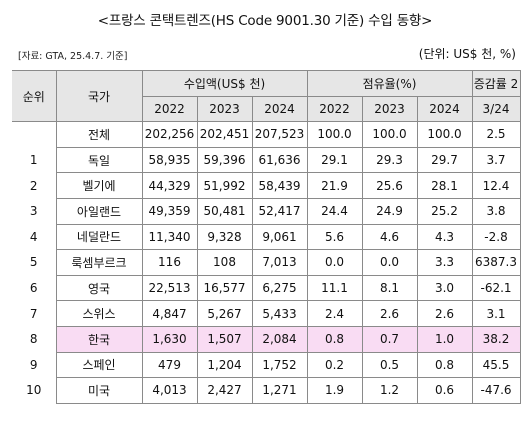  What do you see at coordinates (496, 134) in the screenshot?
I see `change-cell: 2.5` at bounding box center [496, 134].